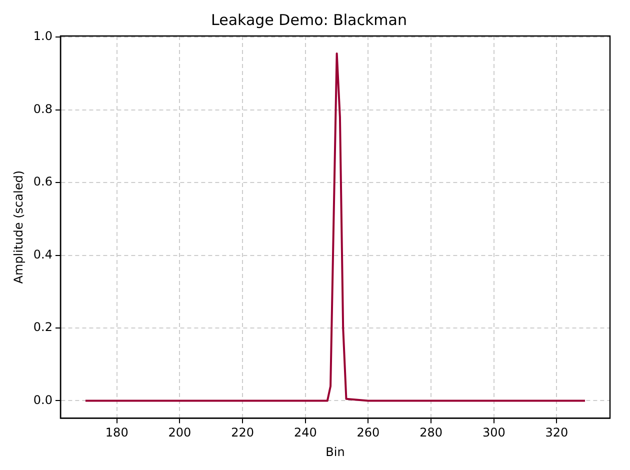  Describe the element at coordinates (116, 433) in the screenshot. I see `x-tick-label: 180` at that location.